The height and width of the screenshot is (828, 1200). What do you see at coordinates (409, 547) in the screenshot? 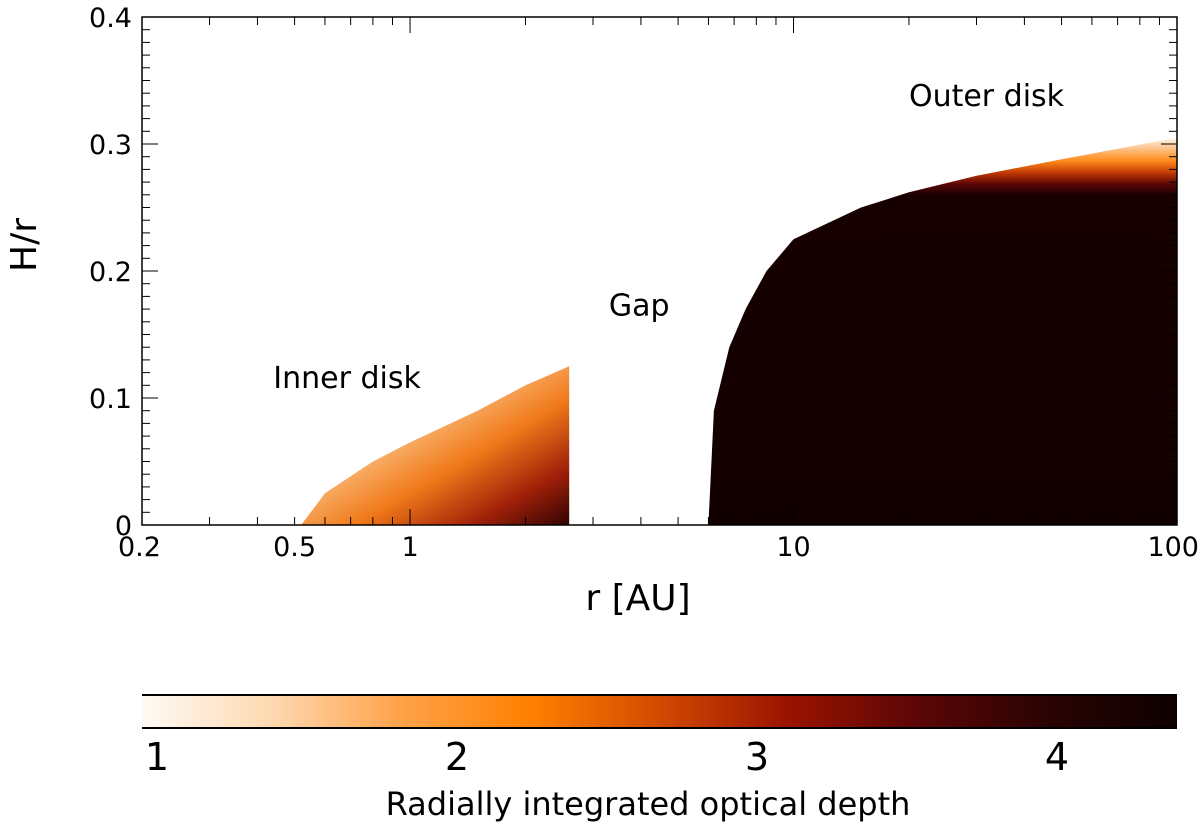
I see `x-tick-label: 1` at bounding box center [409, 547].